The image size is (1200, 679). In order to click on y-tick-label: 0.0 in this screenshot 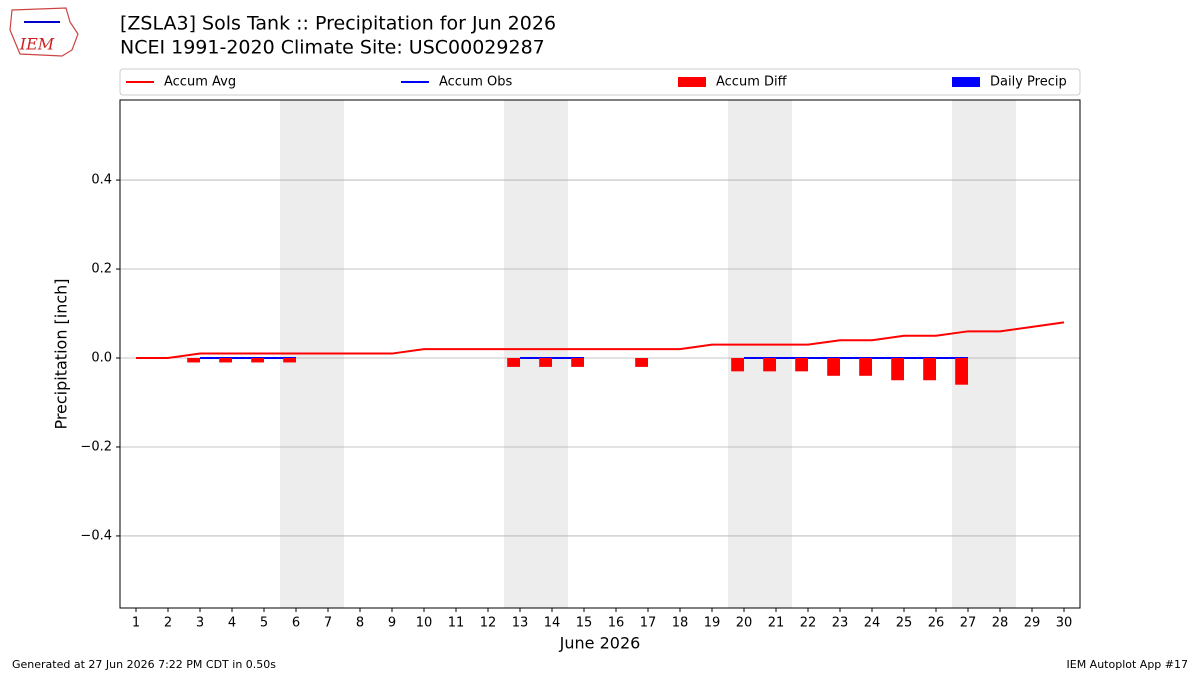, I will do `click(101, 358)`.